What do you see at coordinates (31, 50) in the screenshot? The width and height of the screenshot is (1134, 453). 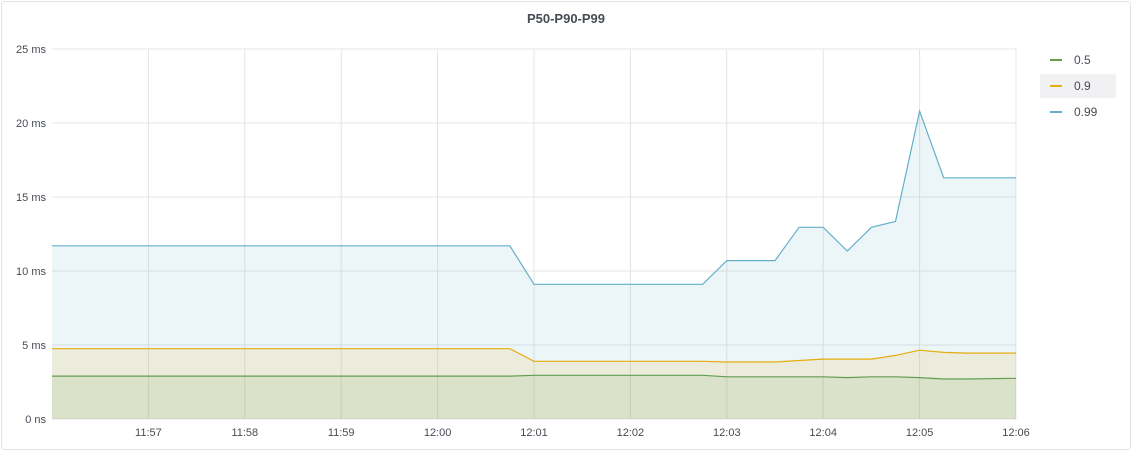 I see `y-tick-label: 25 ms` at bounding box center [31, 50].